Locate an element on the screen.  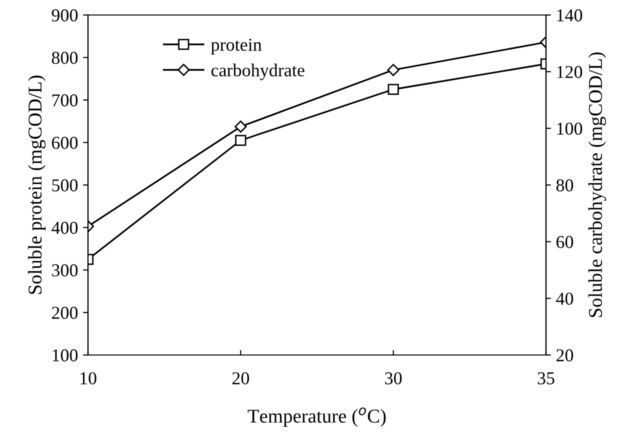
legend-label: protein is located at coordinates (236, 46).